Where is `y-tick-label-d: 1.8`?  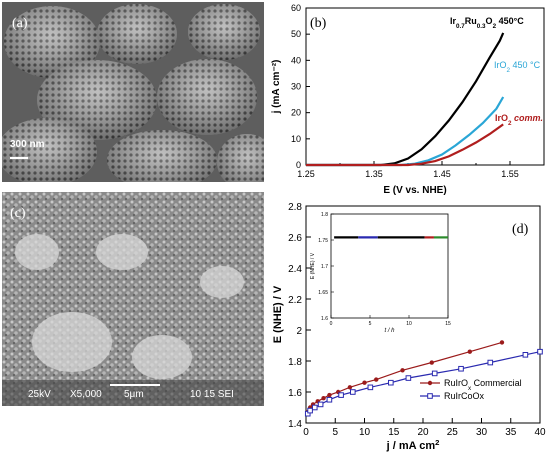
y-tick-label-d: 1.8 is located at coordinates (295, 362).